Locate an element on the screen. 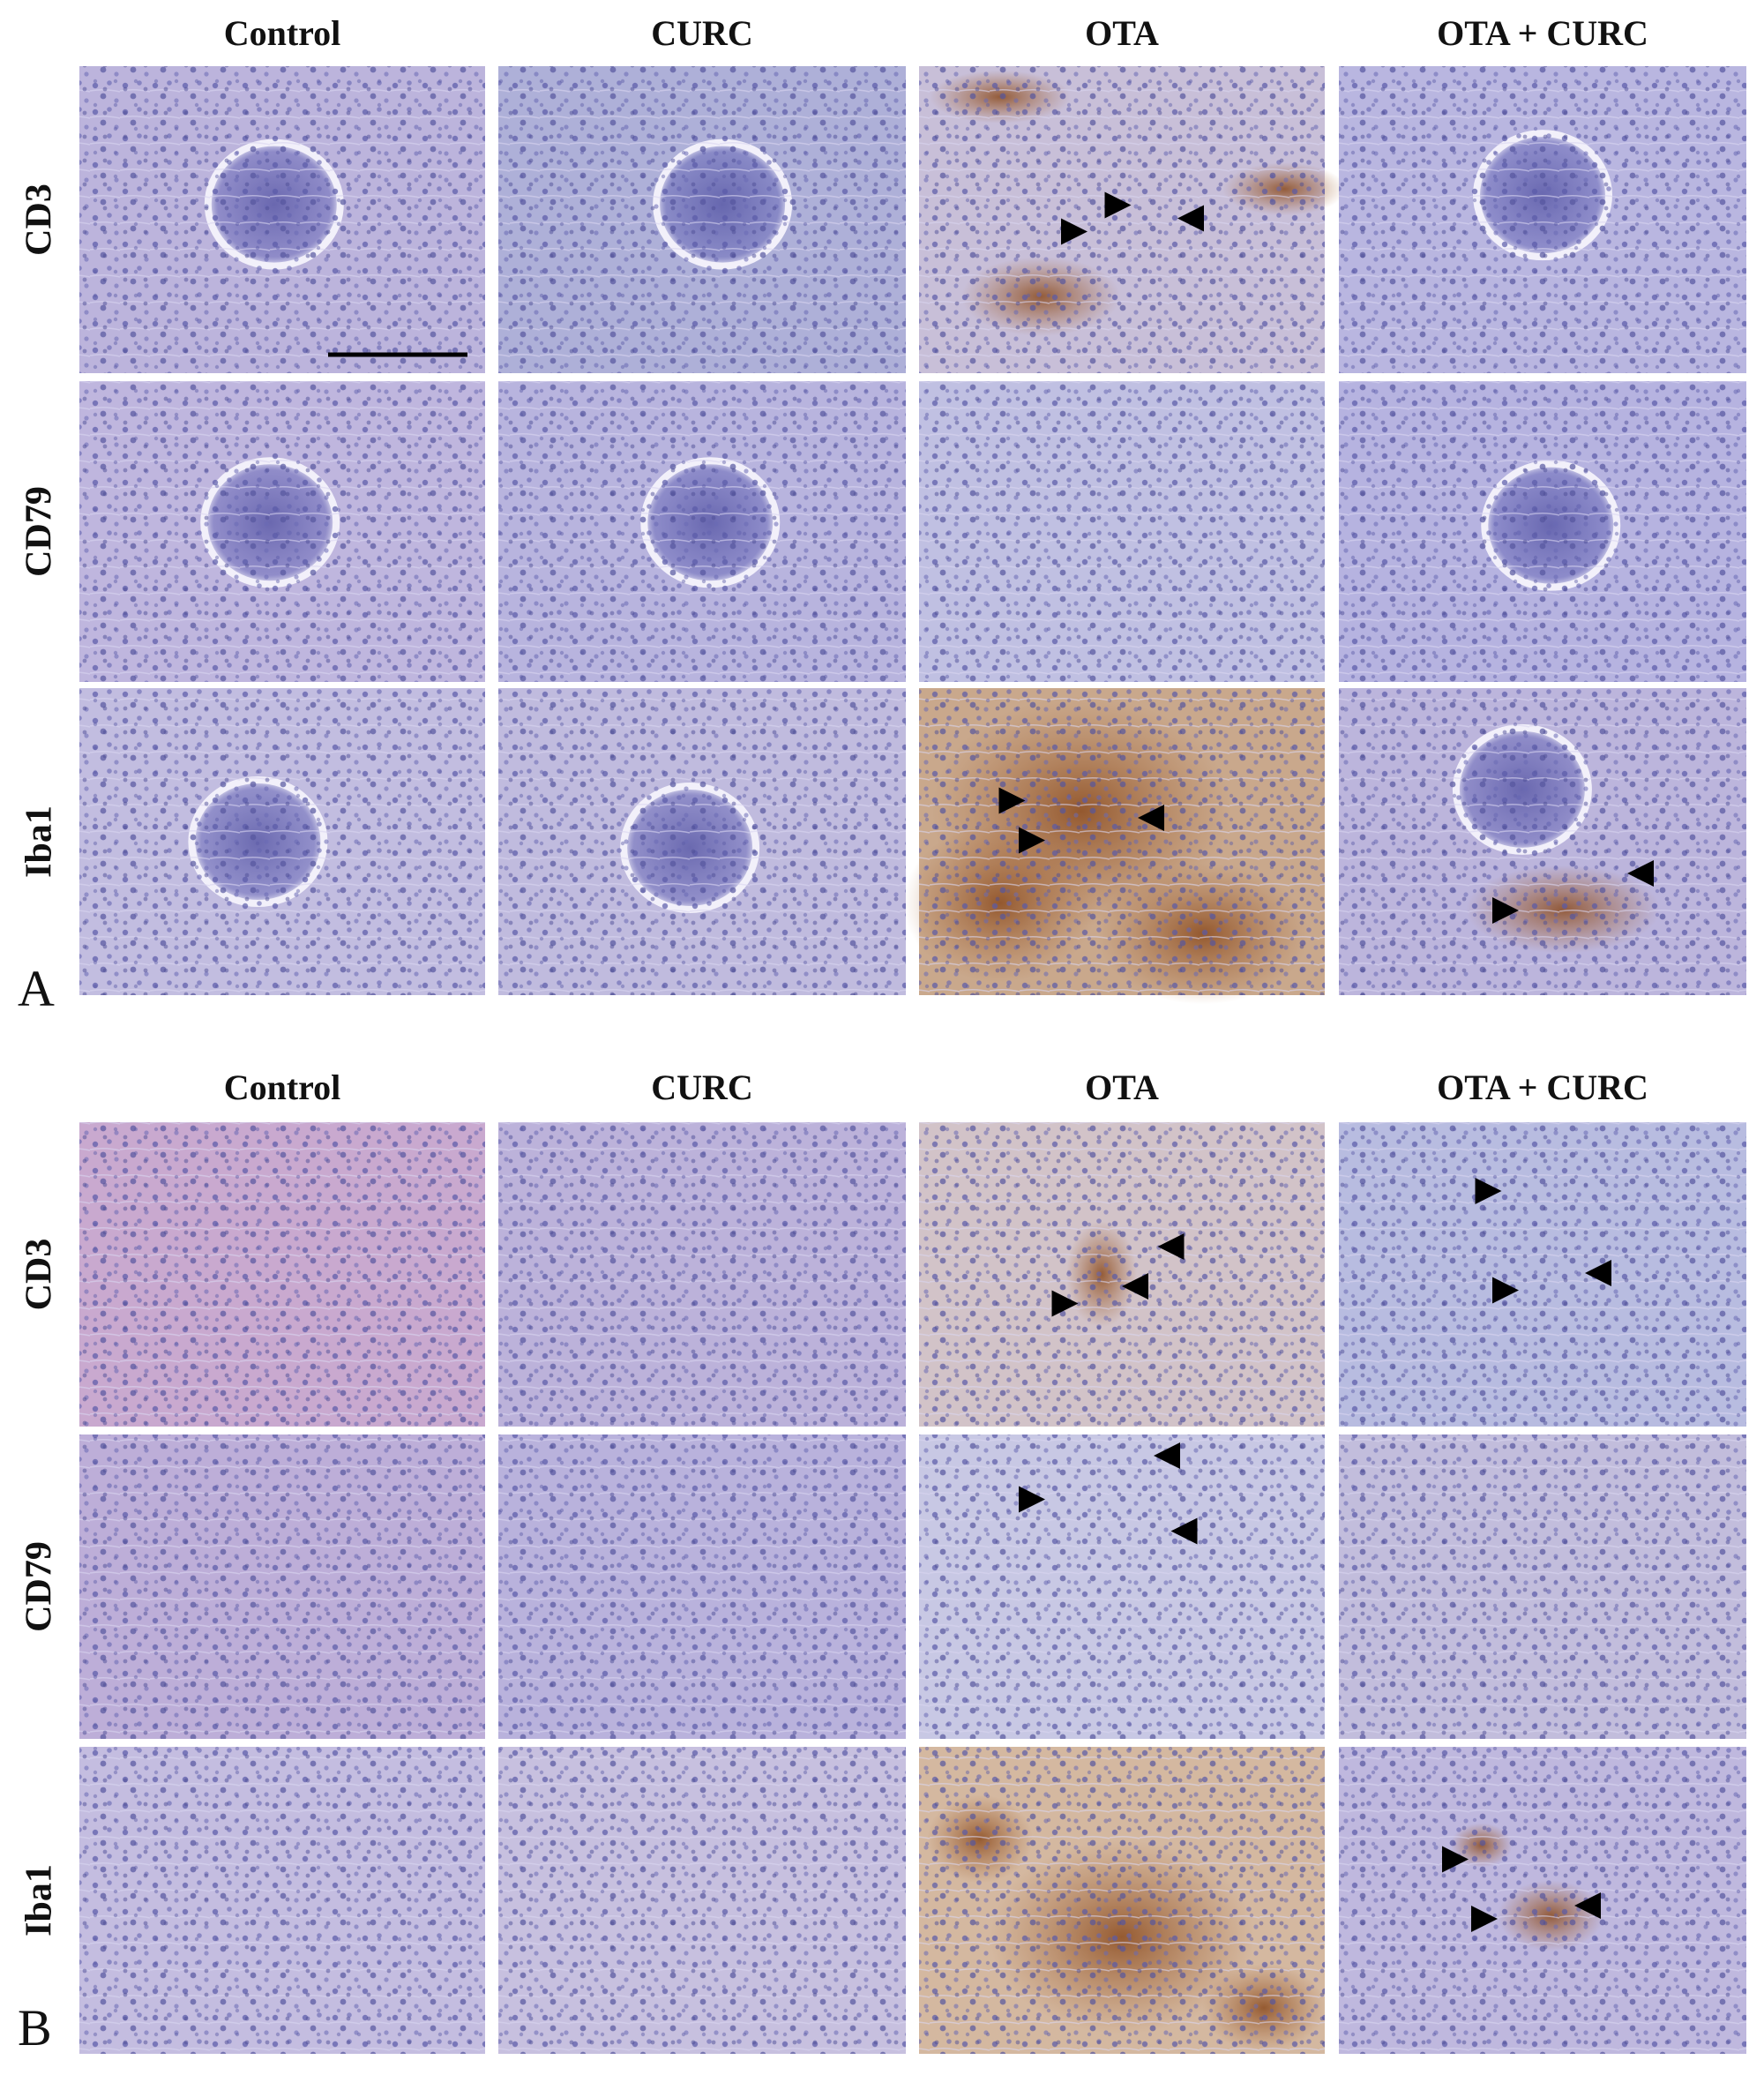 Image resolution: width=1764 pixels, height=2075 pixels. panel-letter: A is located at coordinates (36, 989).